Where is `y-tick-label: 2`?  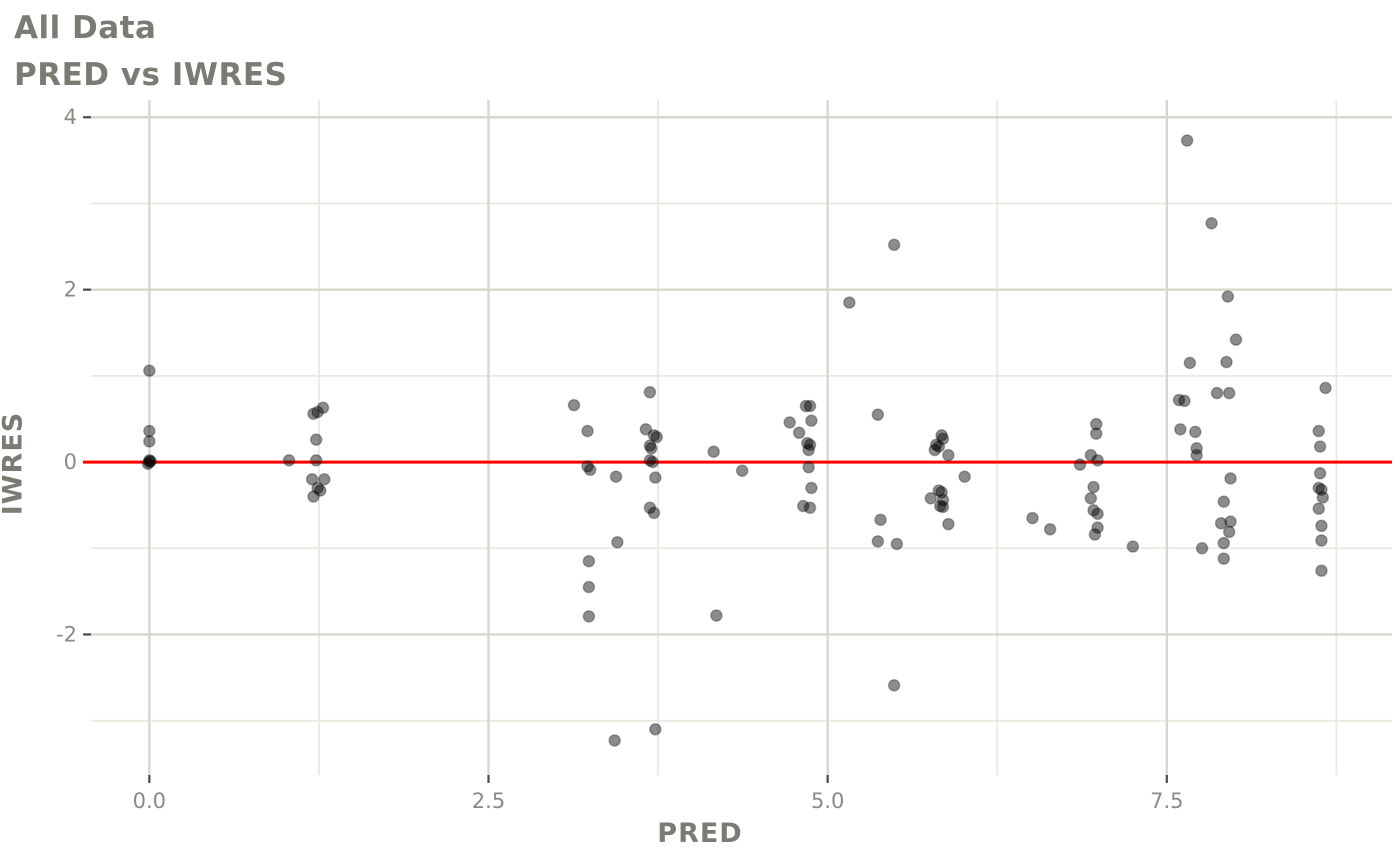 y-tick-label: 2 is located at coordinates (70, 290).